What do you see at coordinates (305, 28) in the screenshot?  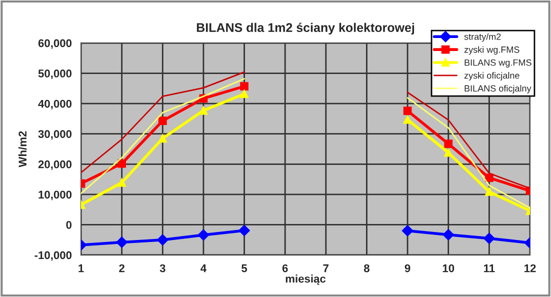 I see `chart-title: BILANS dla 1m2 ściany kolektorowej` at bounding box center [305, 28].